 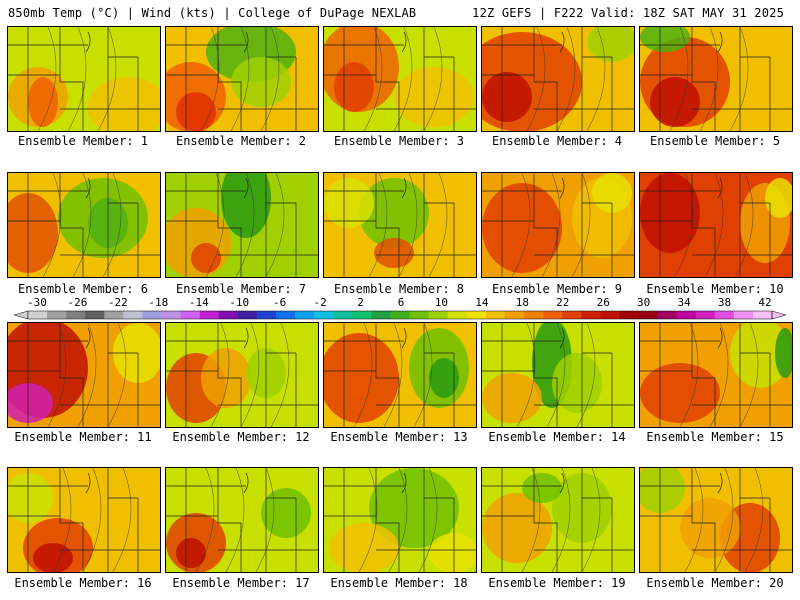 I want to click on ensemble-member-label: Ensemble Member: 20, so click(x=715, y=583).